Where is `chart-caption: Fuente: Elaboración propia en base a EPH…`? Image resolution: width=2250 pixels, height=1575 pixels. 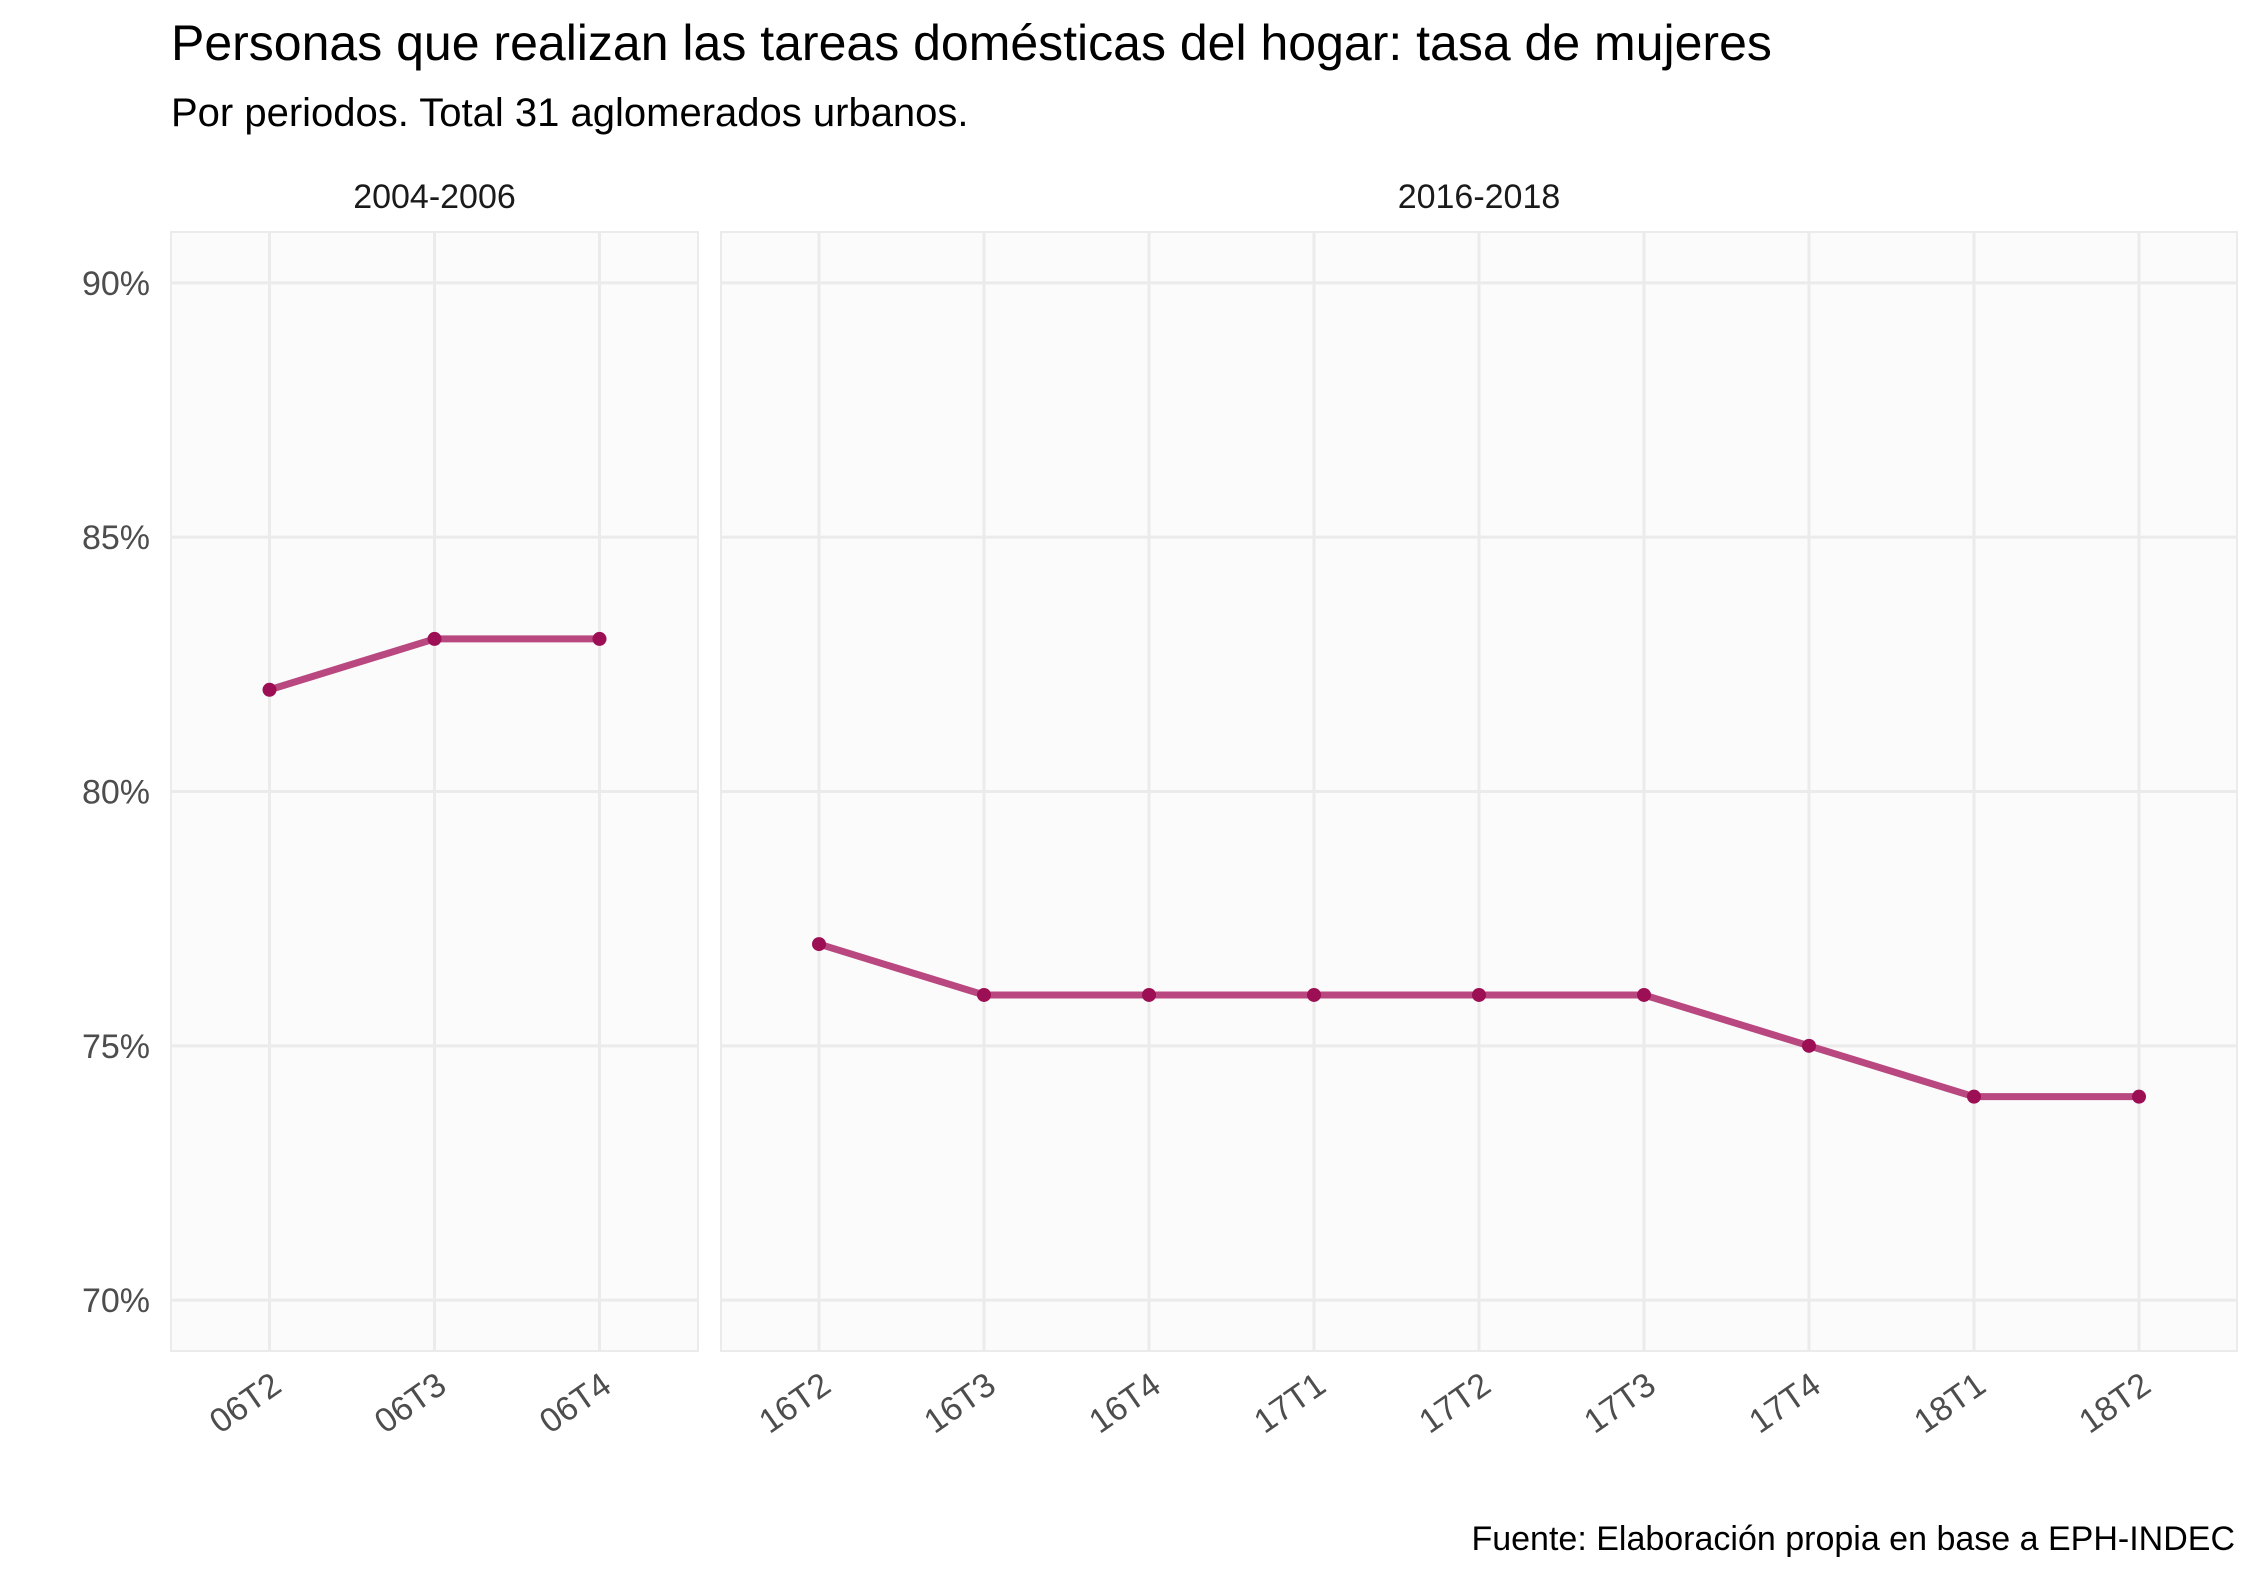
chart-caption: Fuente: Elaboración propia en base a EPH… is located at coordinates (1853, 1539).